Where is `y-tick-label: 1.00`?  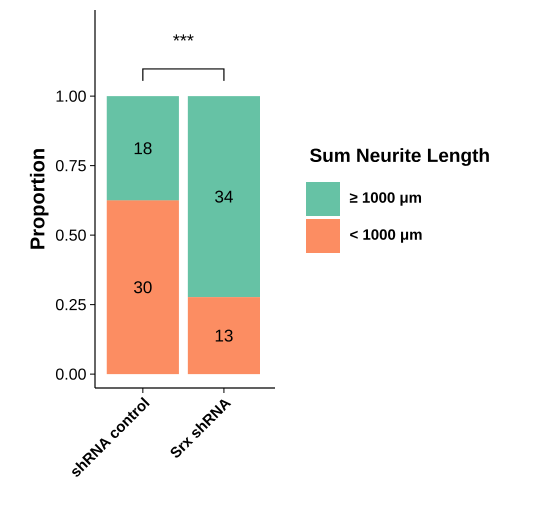
y-tick-label: 1.00 is located at coordinates (71, 96).